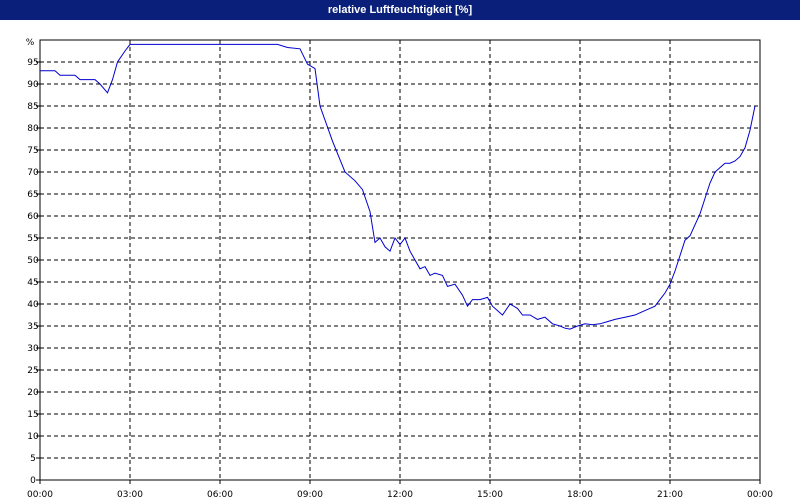 The image size is (800, 500). What do you see at coordinates (30, 43) in the screenshot?
I see `y-axis-label: %` at bounding box center [30, 43].